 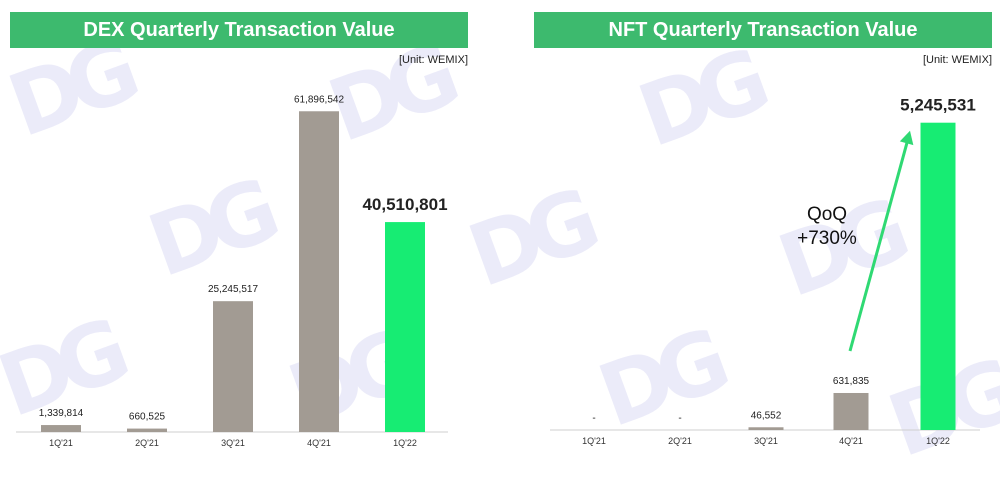 I want to click on dex-tick-5: 1Q'22, so click(x=405, y=443).